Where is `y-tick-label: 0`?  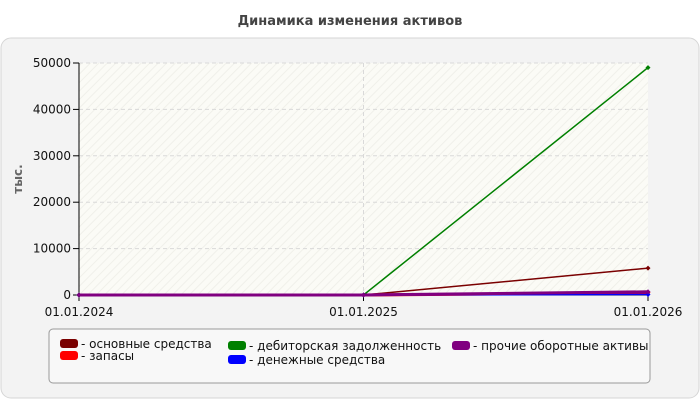 y-tick-label: 0 is located at coordinates (67, 295).